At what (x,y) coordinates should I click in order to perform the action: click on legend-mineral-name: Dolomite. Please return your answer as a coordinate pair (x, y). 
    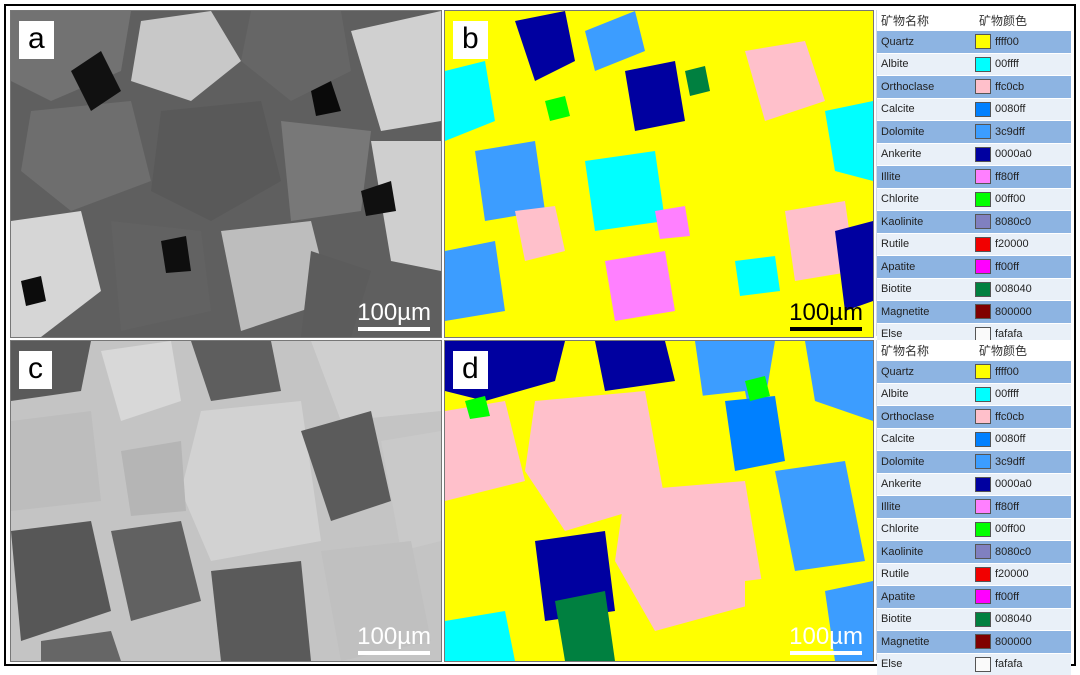
    Looking at the image, I should click on (926, 132).